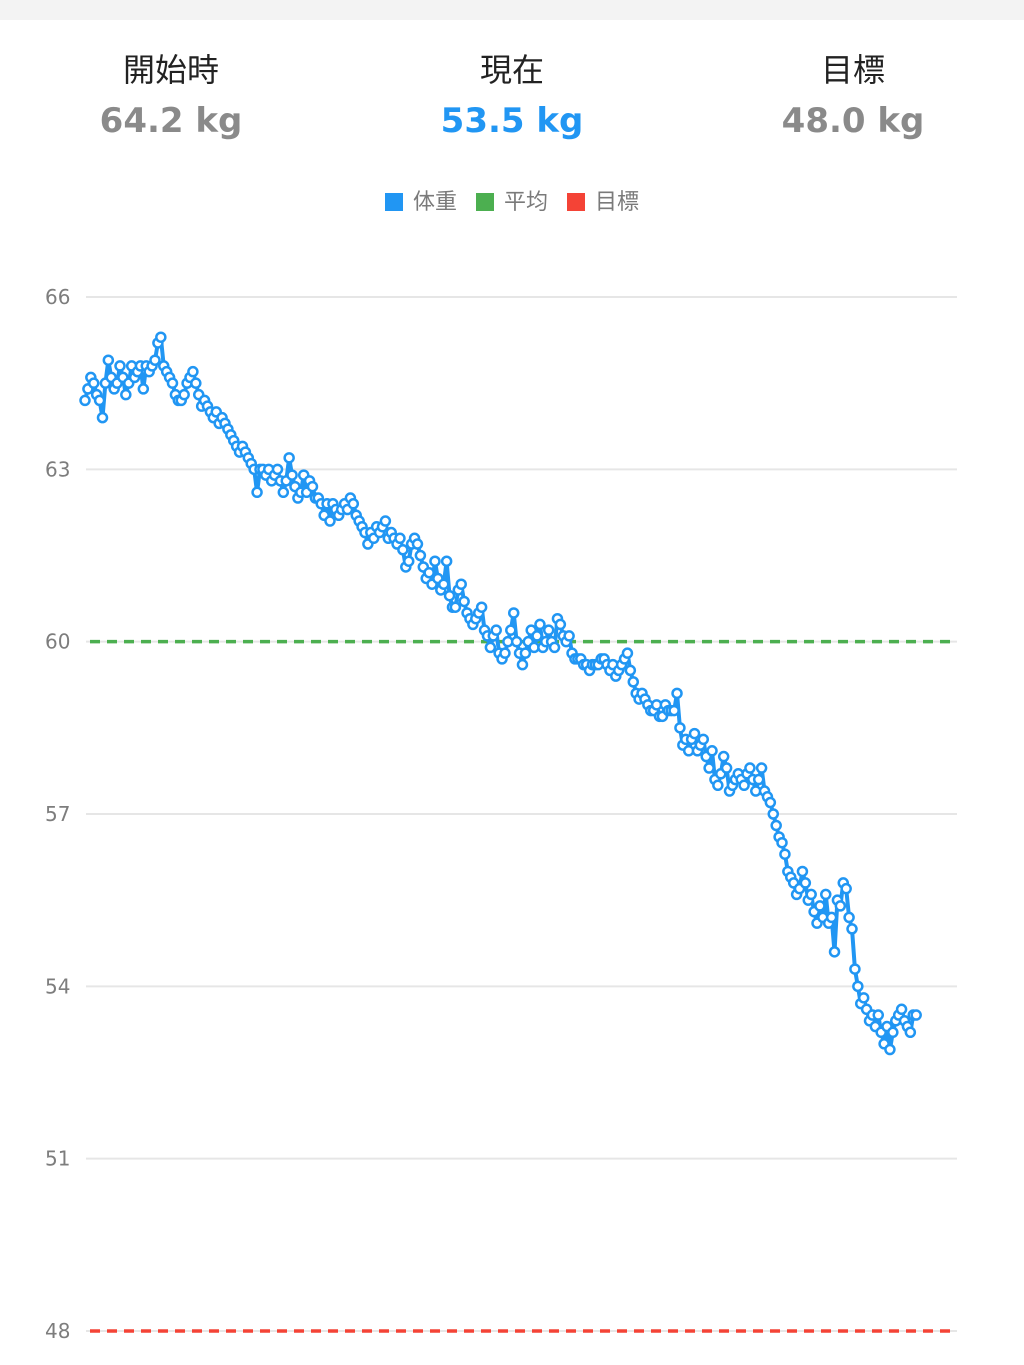  Describe the element at coordinates (57, 986) in the screenshot. I see `y-tick-label: 54` at that location.